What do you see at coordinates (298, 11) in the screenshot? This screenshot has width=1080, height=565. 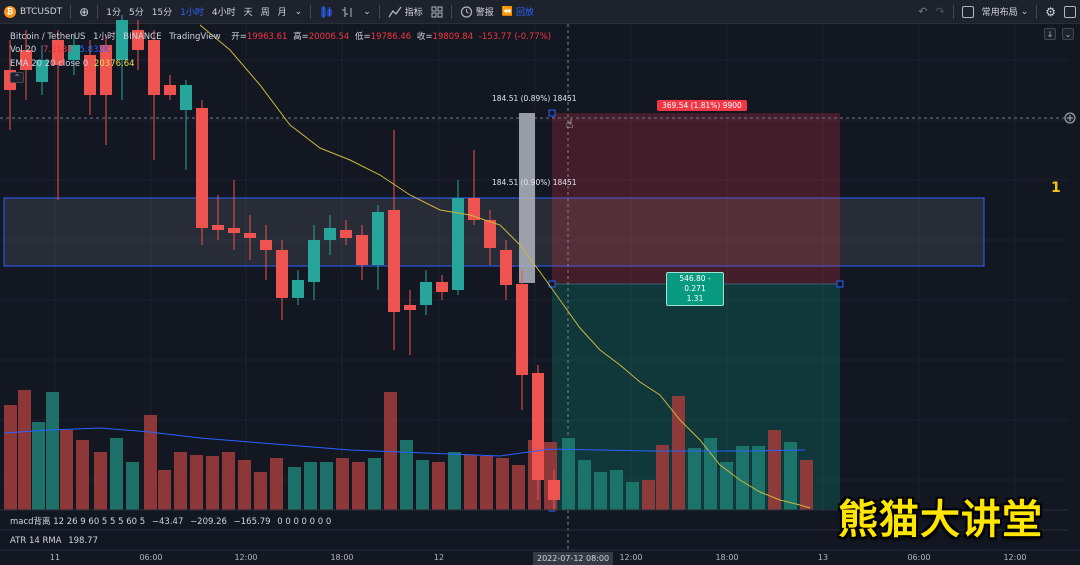 I see `interval-more-chevron-icon: ⌄` at bounding box center [298, 11].